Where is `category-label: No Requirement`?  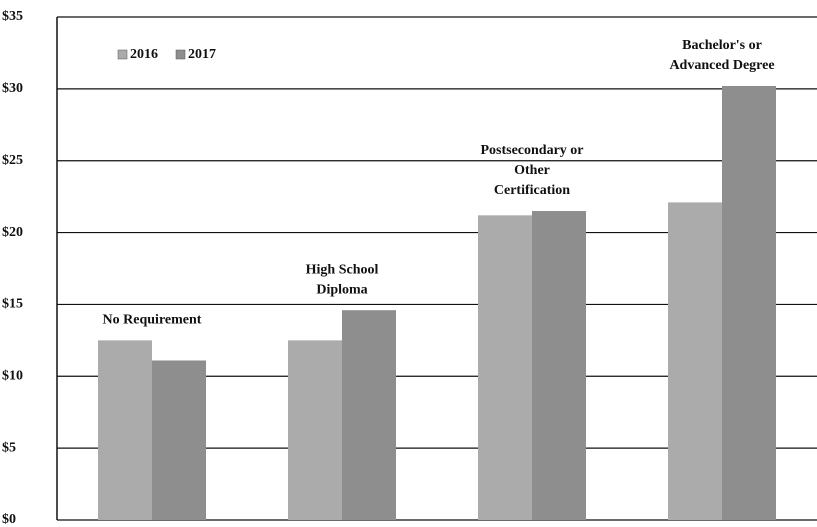
category-label: No Requirement is located at coordinates (152, 320).